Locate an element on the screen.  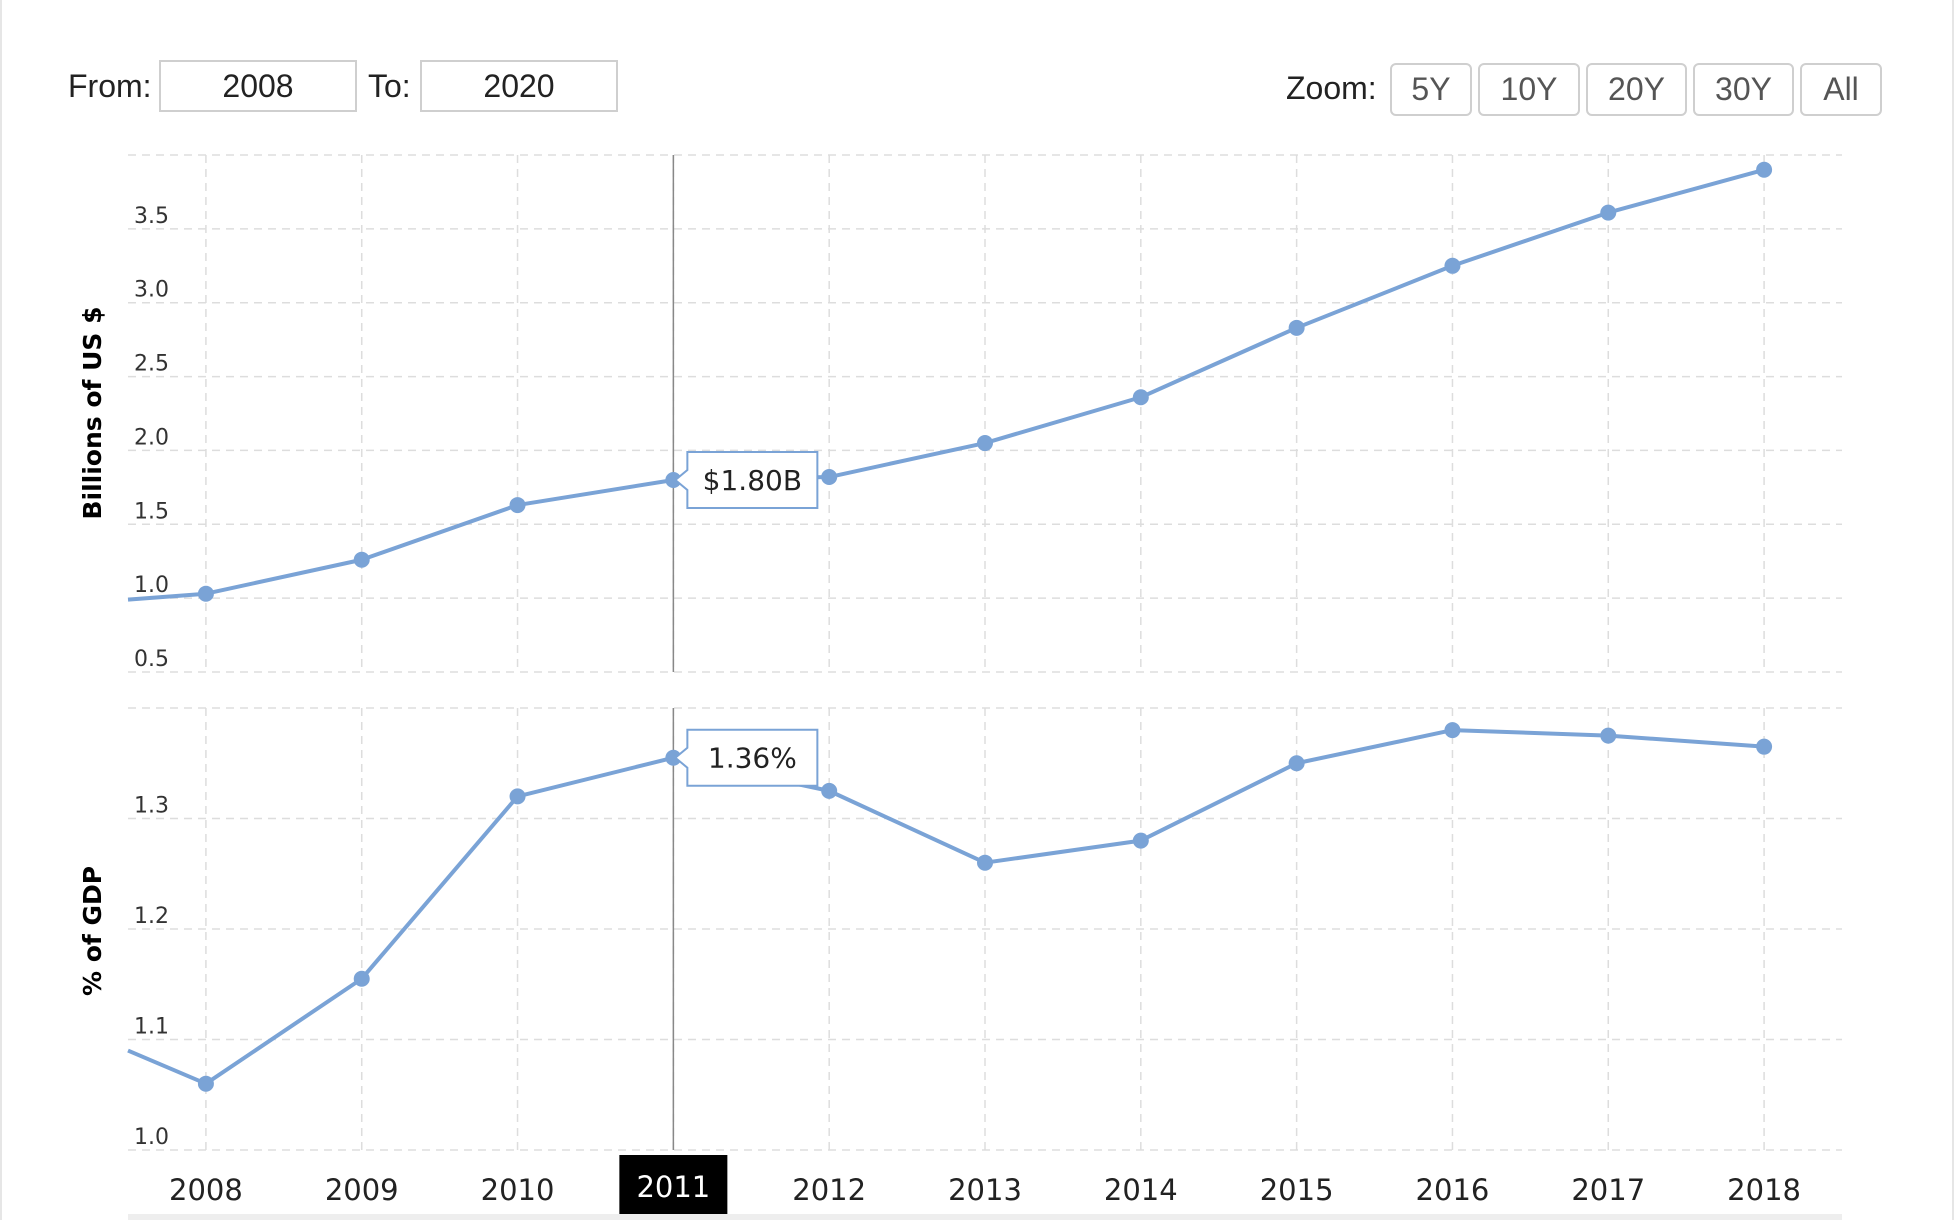
y-tick-label: 2.0 is located at coordinates (151, 437).